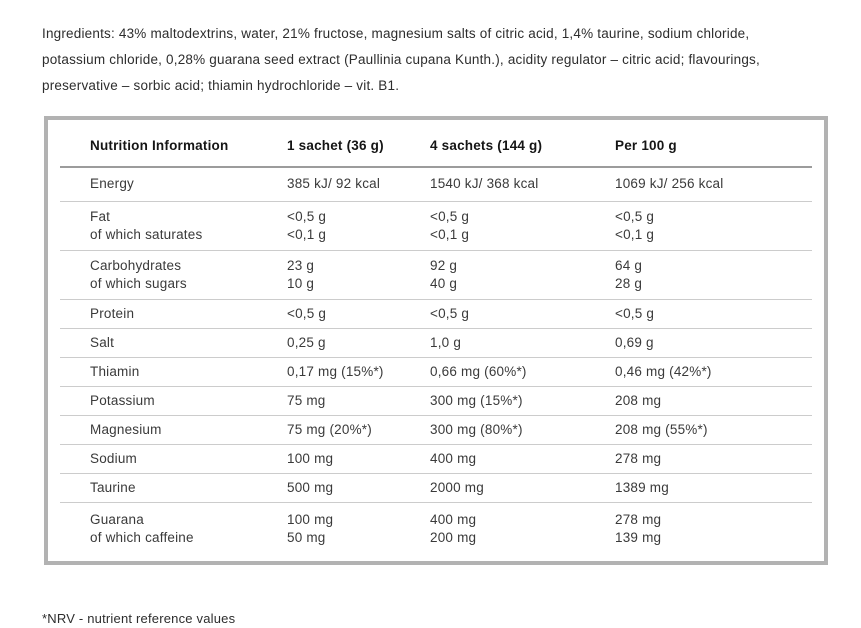 Image resolution: width=861 pixels, height=628 pixels. What do you see at coordinates (306, 400) in the screenshot?
I see `row-value: 75 mg` at bounding box center [306, 400].